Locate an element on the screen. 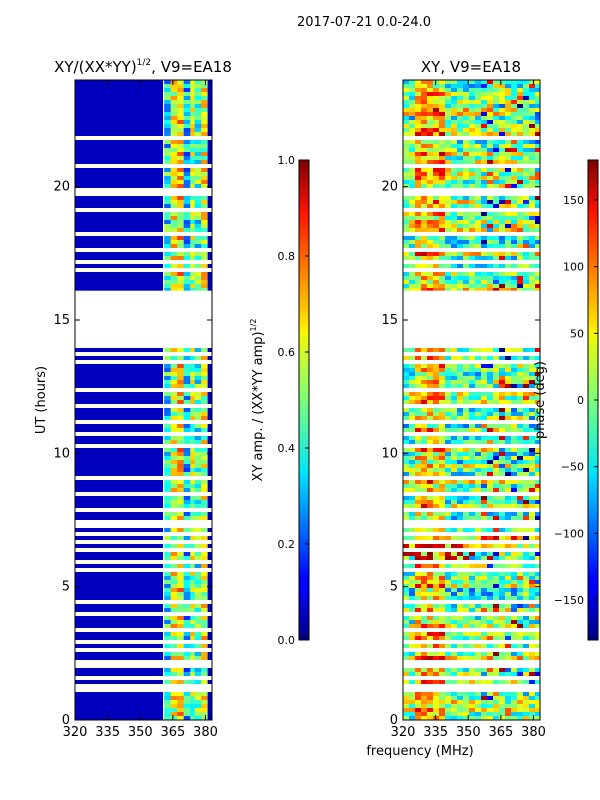 This screenshot has height=800, width=600. colorbar-tick-label: 0.2 is located at coordinates (287, 544).